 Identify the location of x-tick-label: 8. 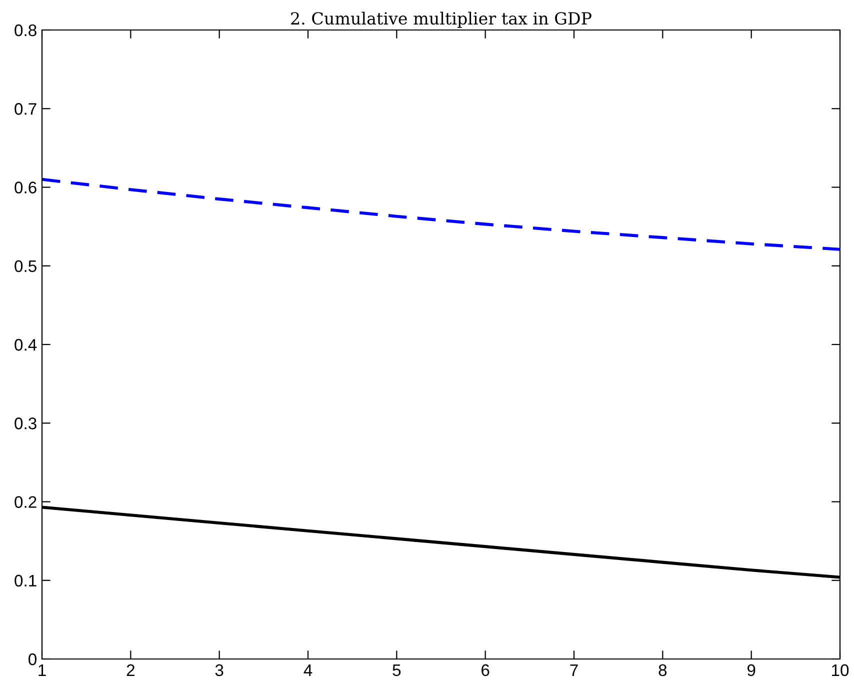
(662, 670).